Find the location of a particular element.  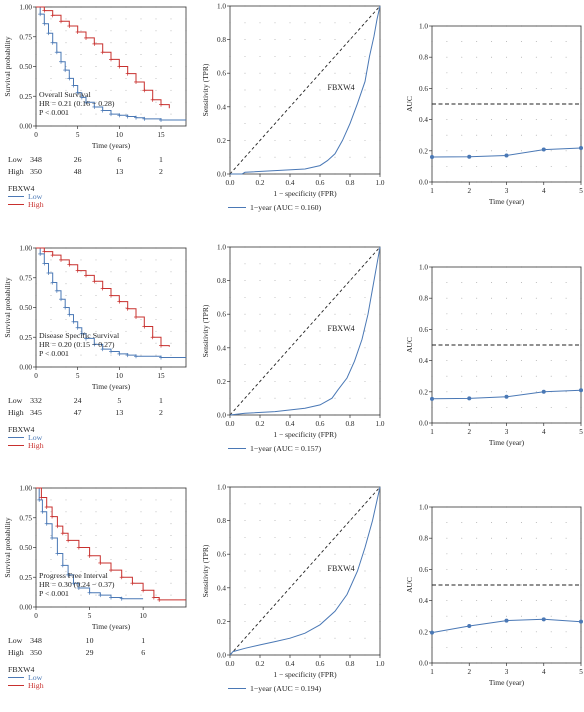

y-axis-label: Sensitivity (TPR) is located at coordinates (205, 570).